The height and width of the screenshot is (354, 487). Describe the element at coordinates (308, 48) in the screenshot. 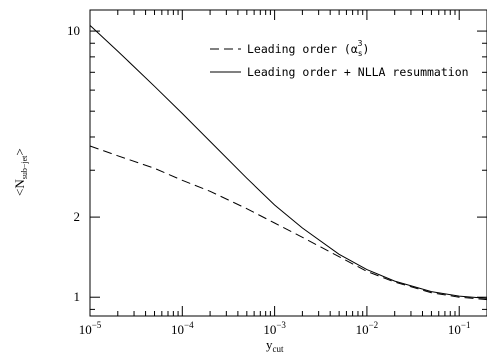

I see `legend-label-leading-order: Leading order (αs3)` at that location.